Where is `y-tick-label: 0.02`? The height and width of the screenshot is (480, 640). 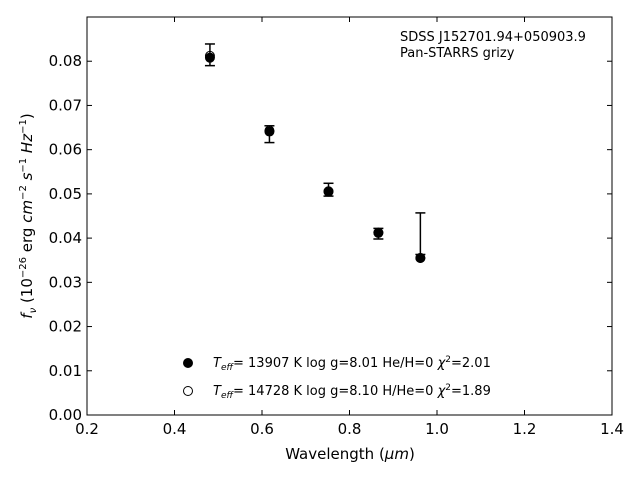 y-tick-label: 0.02 is located at coordinates (65, 327).